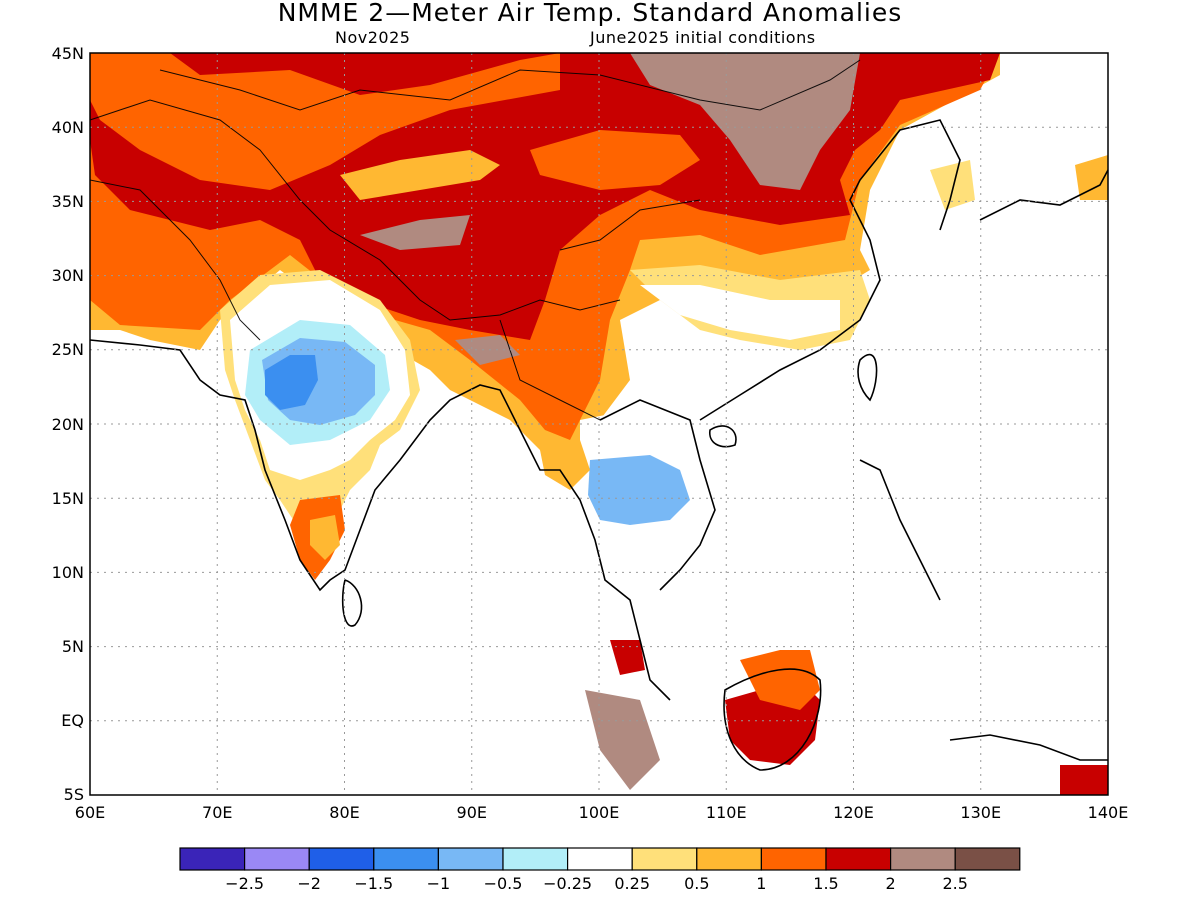 The height and width of the screenshot is (900, 1200). I want to click on lat-label: 5N, so click(73, 646).